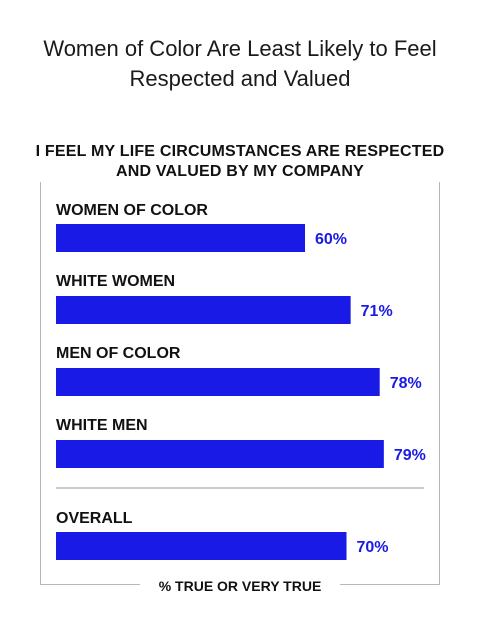 The height and width of the screenshot is (635, 480). I want to click on bar-white-men, so click(220, 454).